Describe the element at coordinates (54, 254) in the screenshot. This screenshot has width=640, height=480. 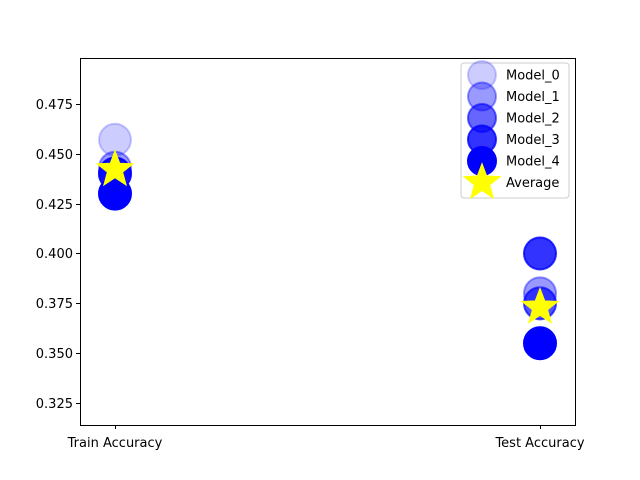
I see `y-tick-label: 0.400` at that location.